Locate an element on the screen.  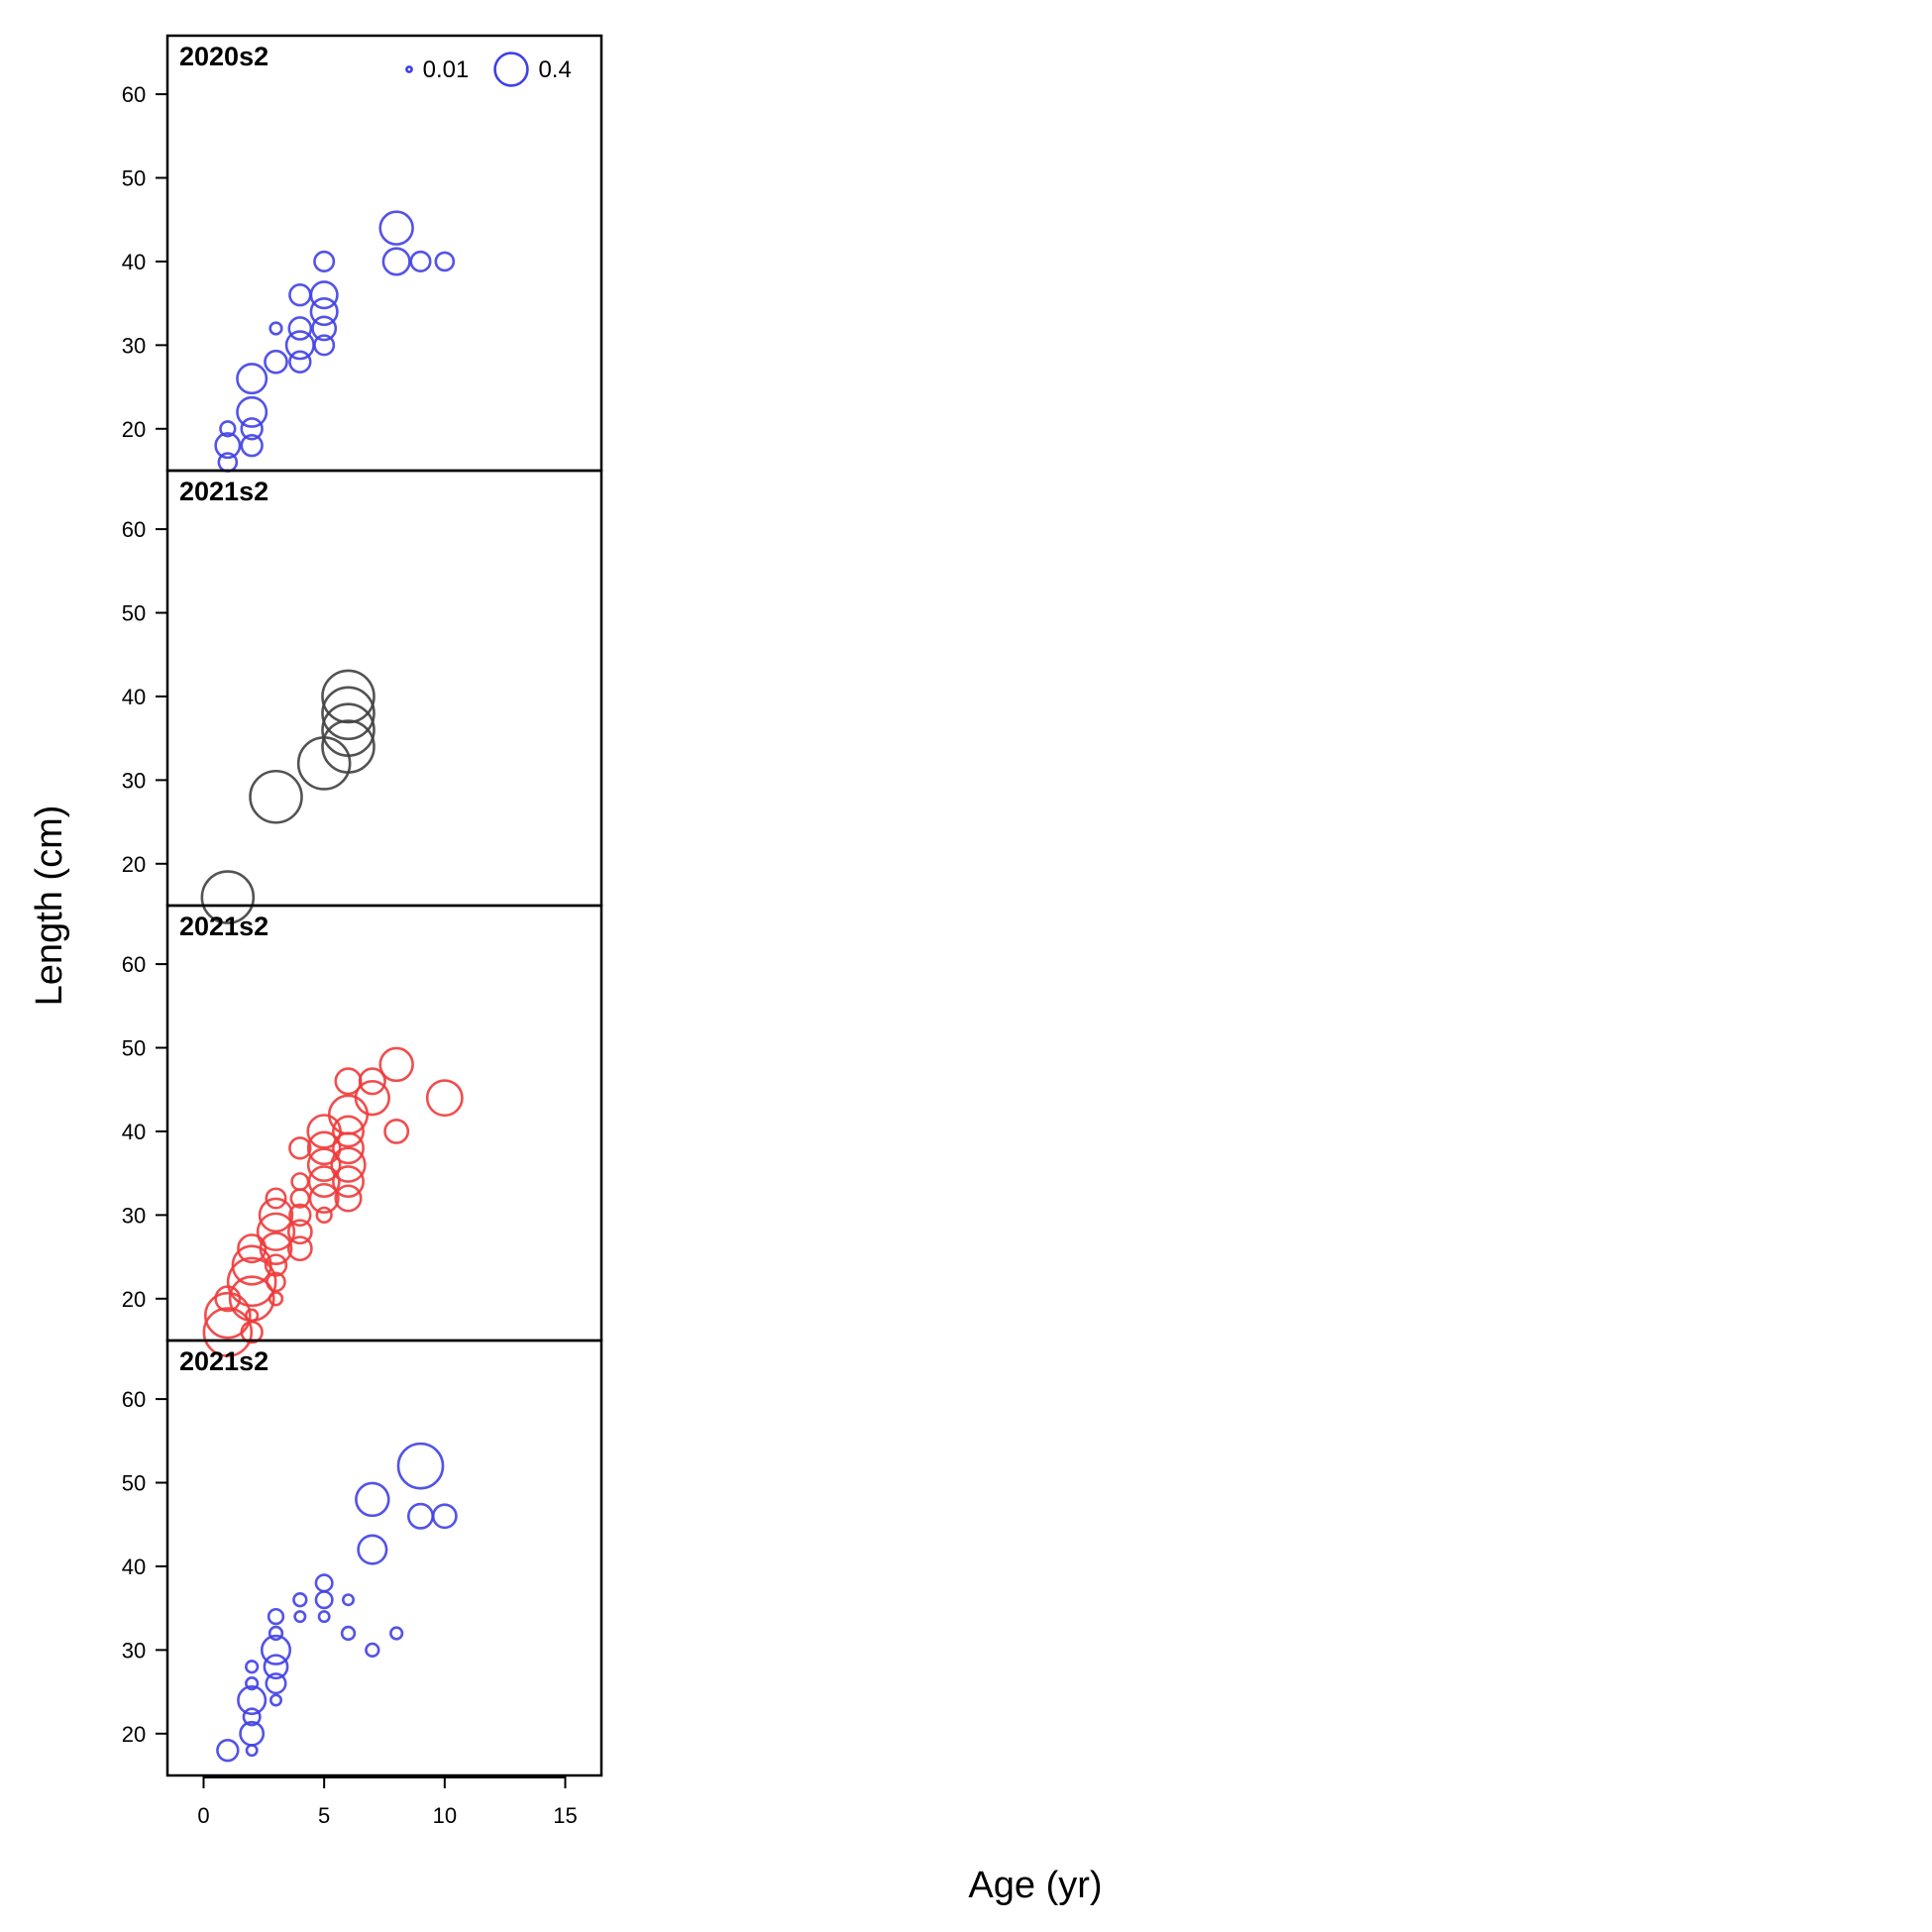
panel-2: 20 30 40 50 60 2021s2 is located at coordinates (362, 696).